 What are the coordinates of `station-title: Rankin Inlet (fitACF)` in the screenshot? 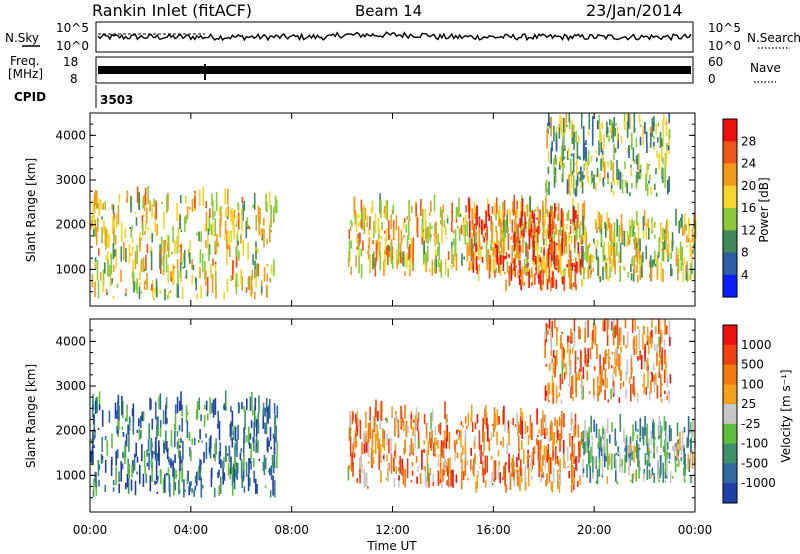 It's located at (172, 10).